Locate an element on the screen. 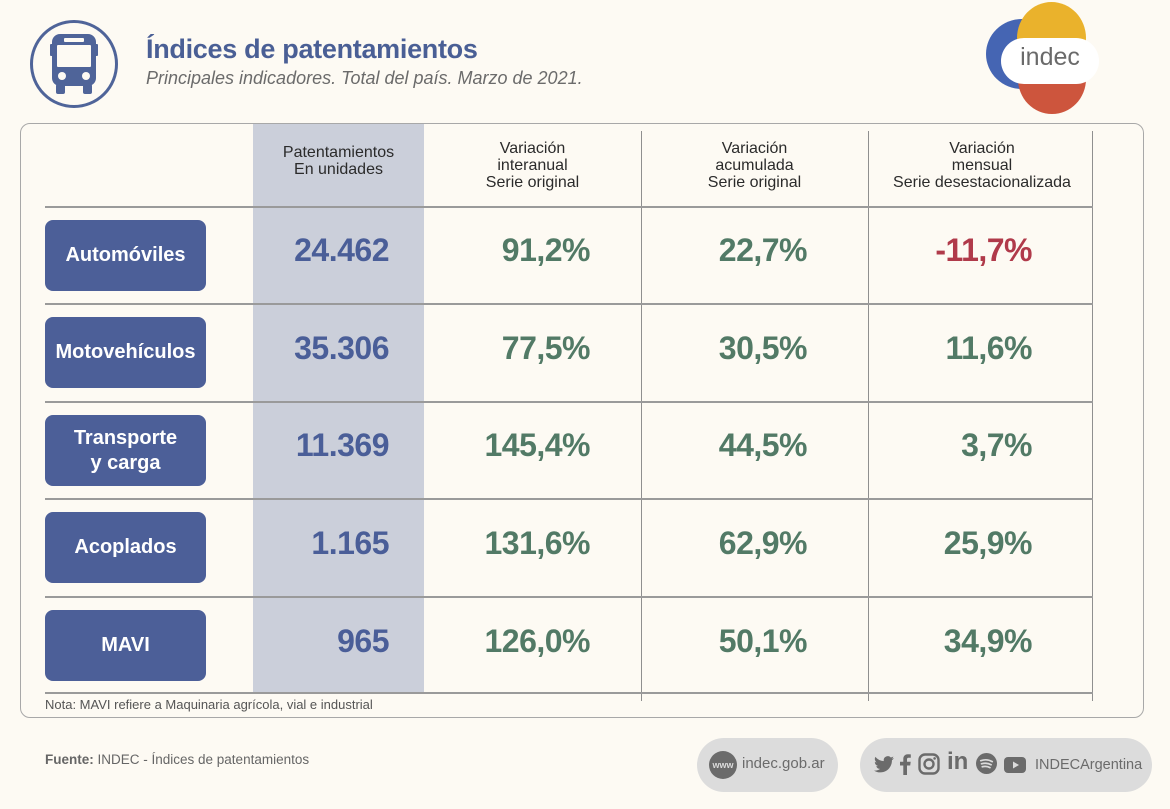 The image size is (1170, 809). units-value: 965 is located at coordinates (363, 641).